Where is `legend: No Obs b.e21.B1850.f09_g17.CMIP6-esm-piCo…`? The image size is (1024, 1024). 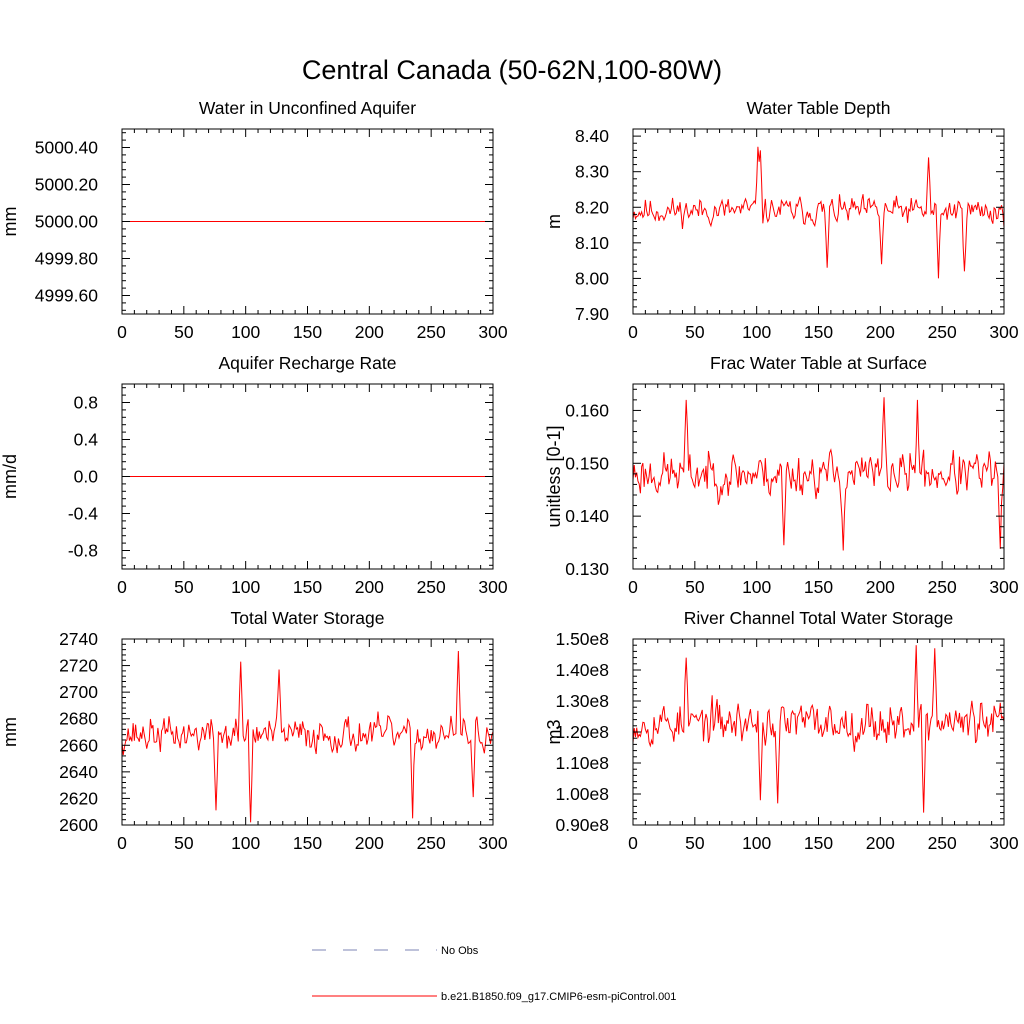 legend: No Obs b.e21.B1850.f09_g17.CMIP6-esm-piCo… is located at coordinates (494, 974).